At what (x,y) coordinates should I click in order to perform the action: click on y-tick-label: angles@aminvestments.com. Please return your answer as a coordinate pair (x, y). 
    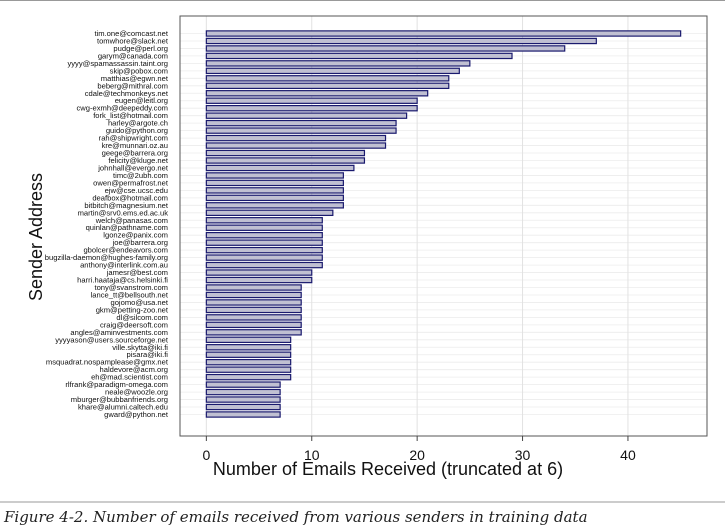
    Looking at the image, I should click on (119, 332).